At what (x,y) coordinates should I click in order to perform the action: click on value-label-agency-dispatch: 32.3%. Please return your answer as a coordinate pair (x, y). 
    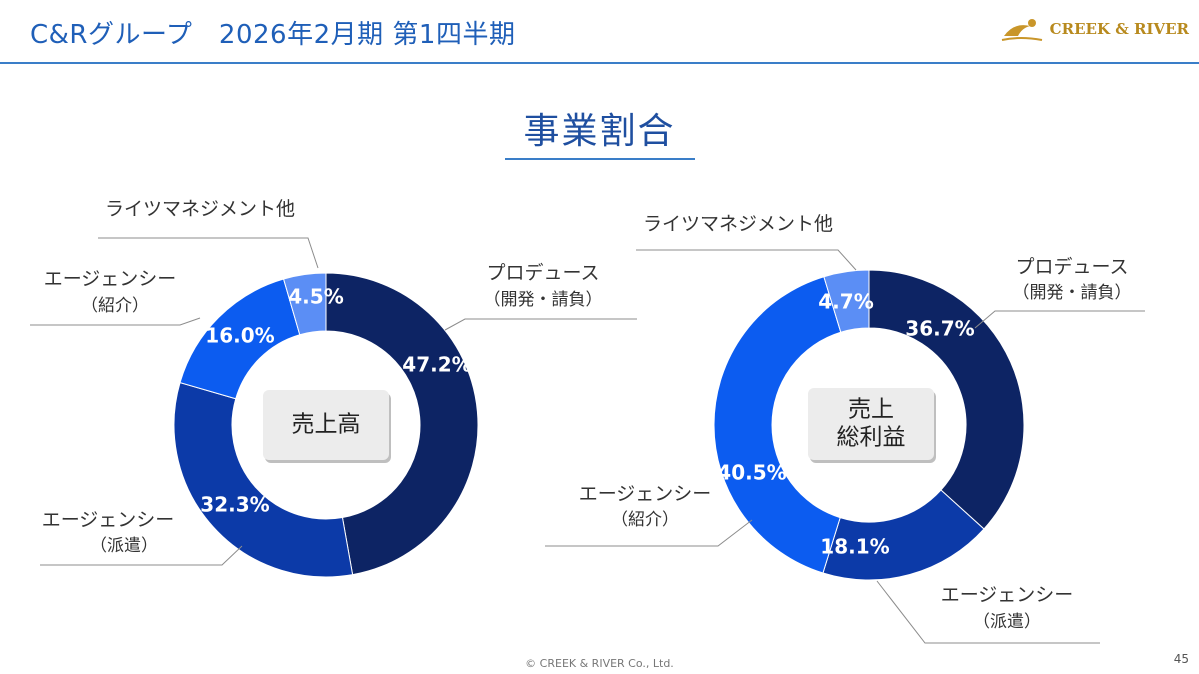
    Looking at the image, I should click on (234, 505).